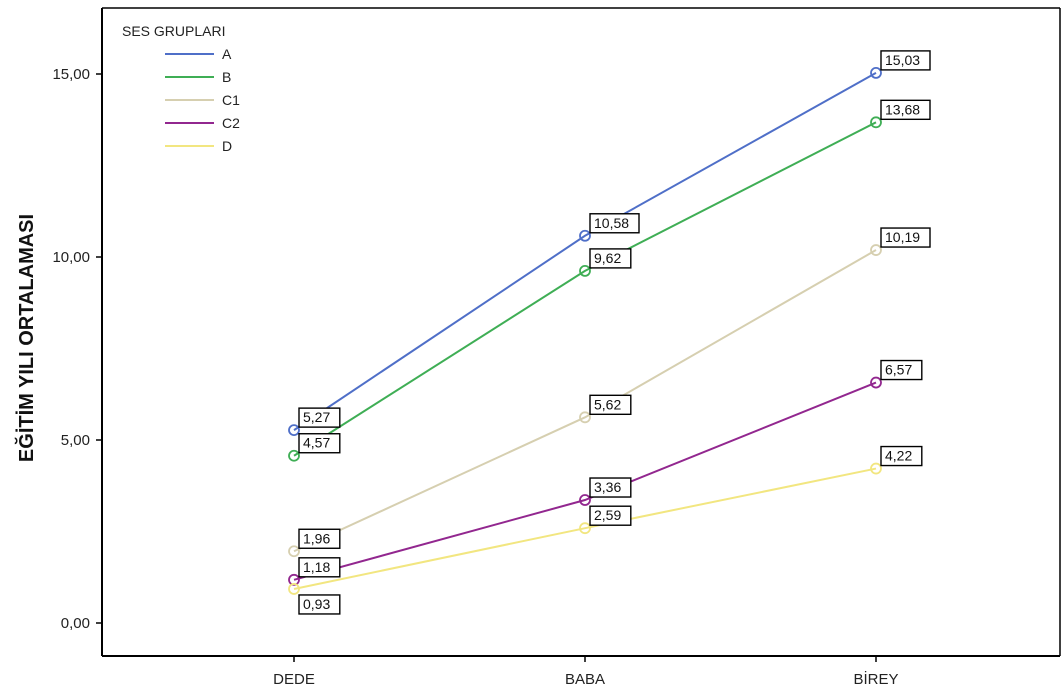  Describe the element at coordinates (231, 100) in the screenshot. I see `legend-label-c1: C1` at that location.